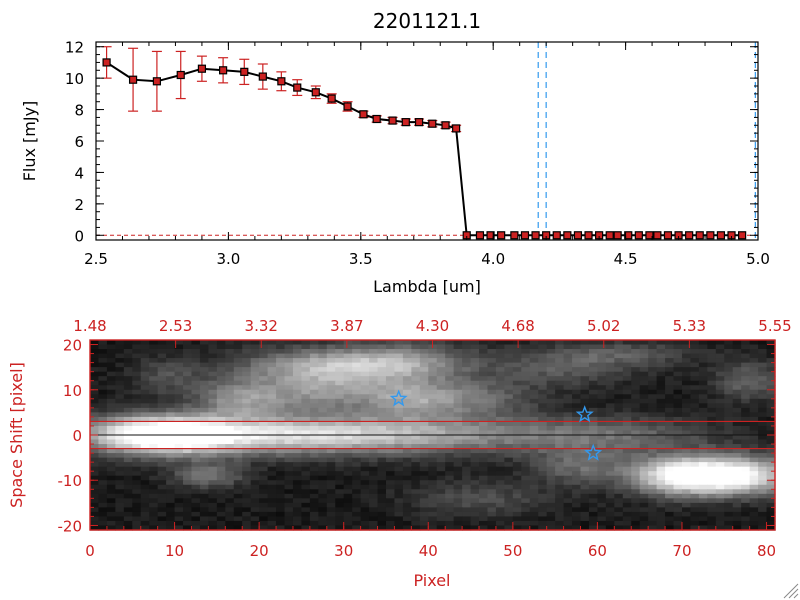 The width and height of the screenshot is (800, 600). I want to click on pixel-tick-label: 80, so click(766, 551).